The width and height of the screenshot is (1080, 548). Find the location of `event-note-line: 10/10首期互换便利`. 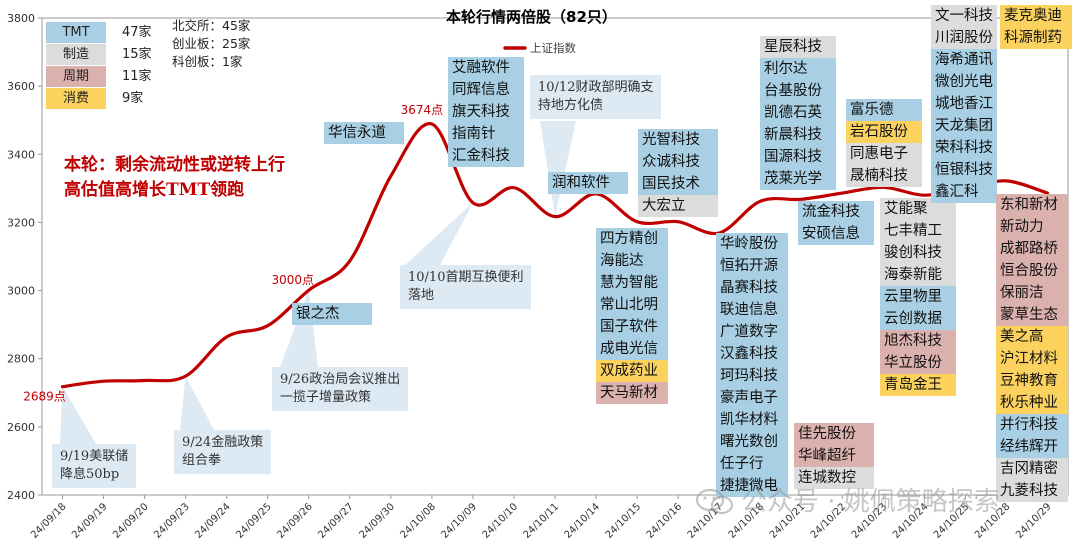

event-note-line: 10/10首期互换便利 is located at coordinates (466, 277).